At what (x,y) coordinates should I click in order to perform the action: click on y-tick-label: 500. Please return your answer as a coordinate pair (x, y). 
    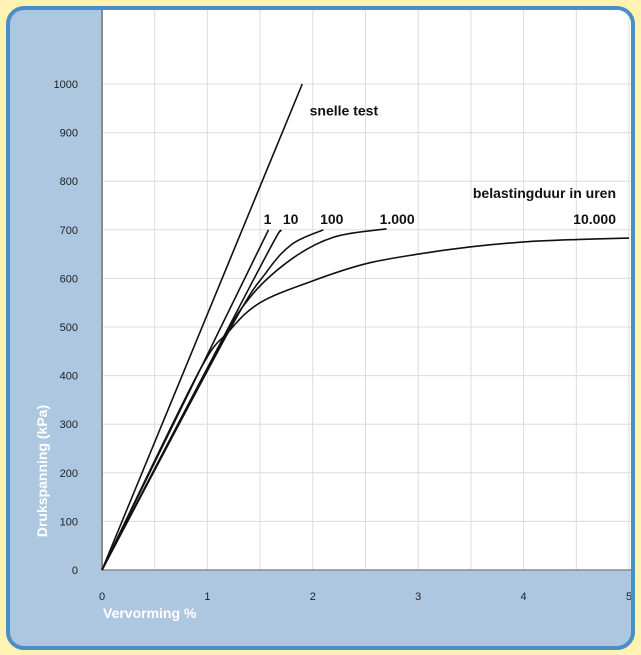
    Looking at the image, I should click on (69, 328).